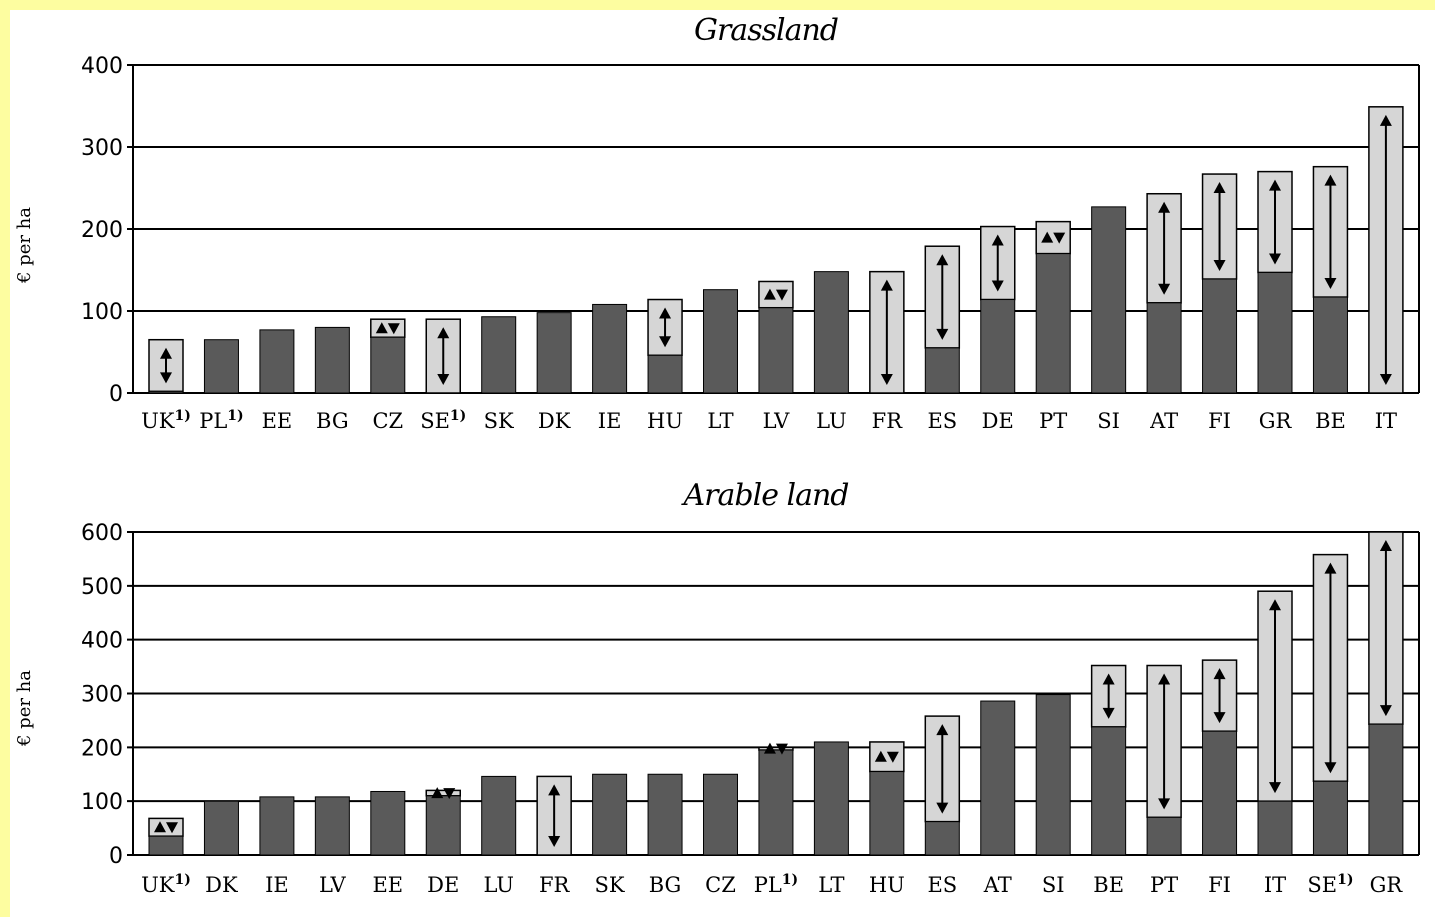 Image resolution: width=1435 pixels, height=917 pixels. Describe the element at coordinates (888, 421) in the screenshot. I see `x-tick-label: FR` at that location.